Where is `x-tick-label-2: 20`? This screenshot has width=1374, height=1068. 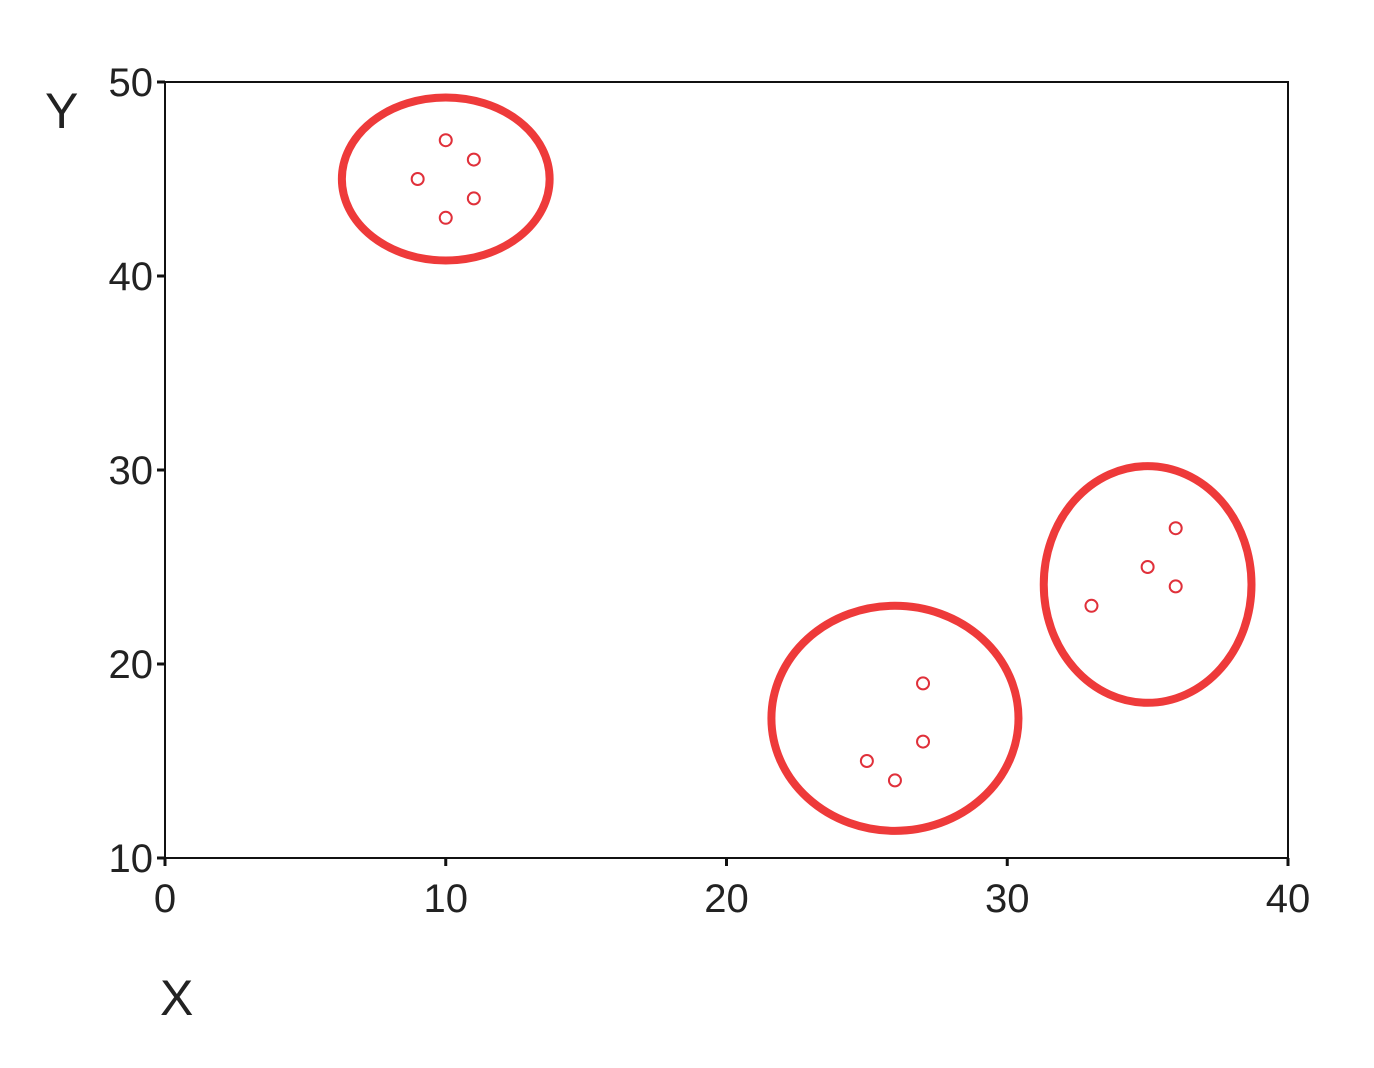
x-tick-label-2: 20 is located at coordinates (726, 899).